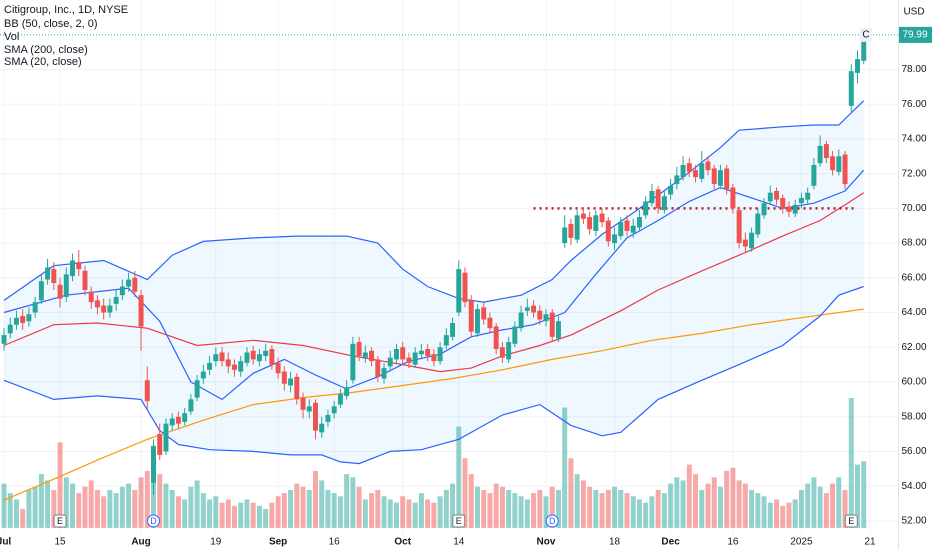 This screenshot has width=932, height=550. Describe the element at coordinates (546, 542) in the screenshot. I see `x-tick-label: Nov` at that location.